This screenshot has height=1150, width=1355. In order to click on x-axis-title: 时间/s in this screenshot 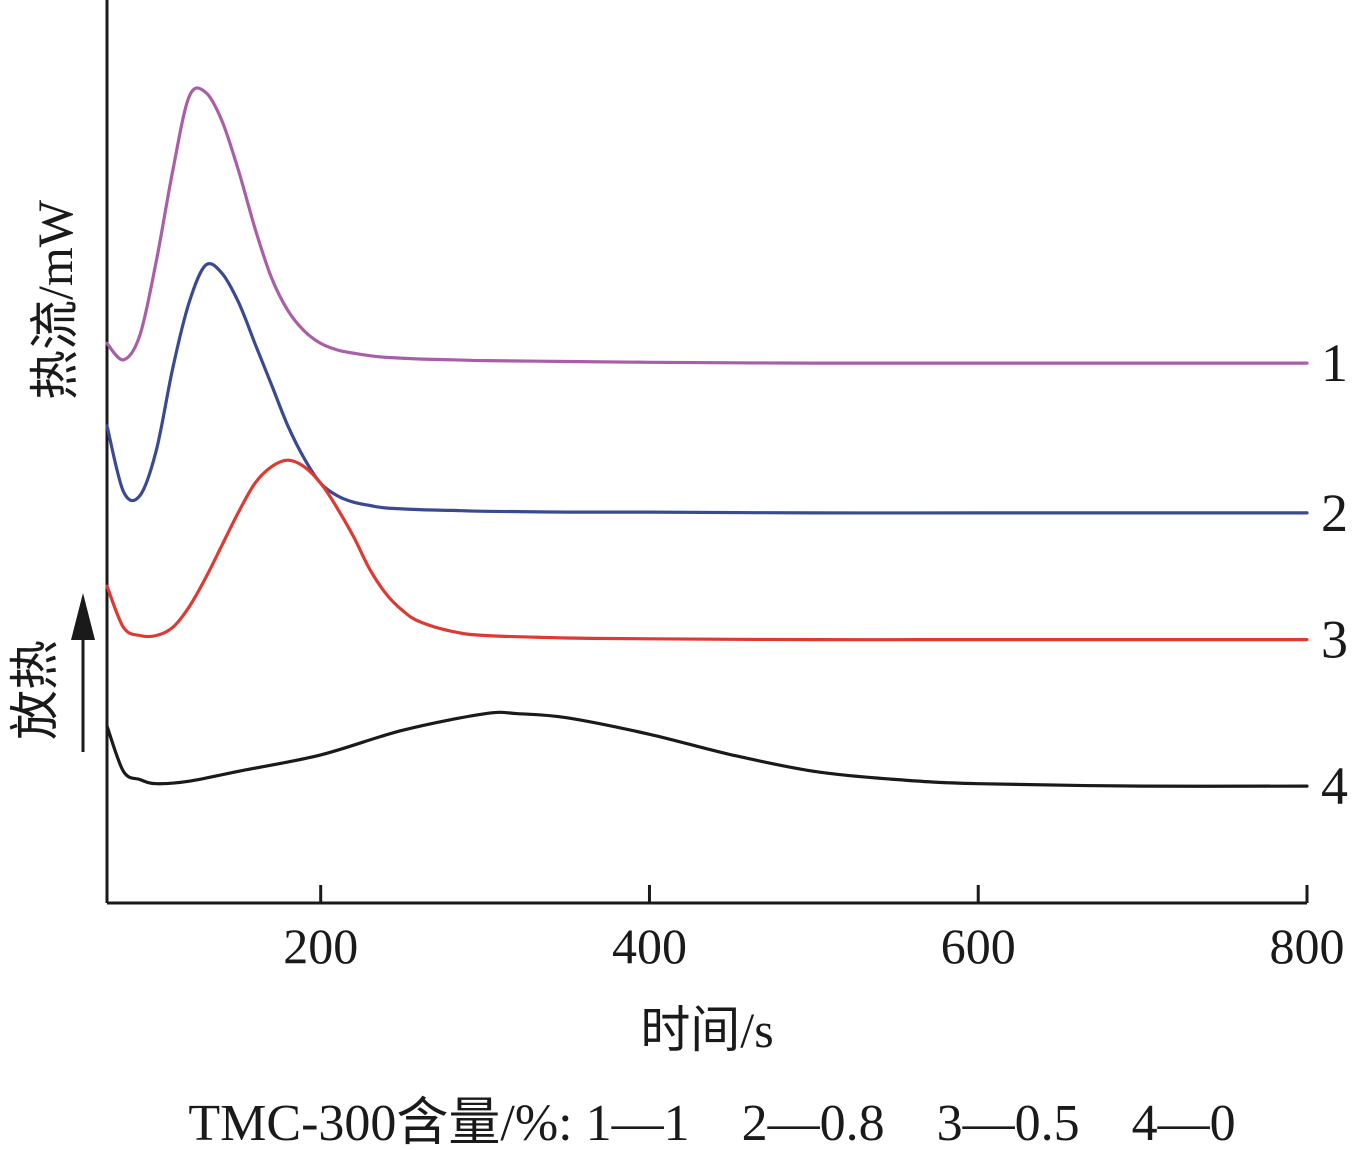, I will do `click(706, 1030)`.